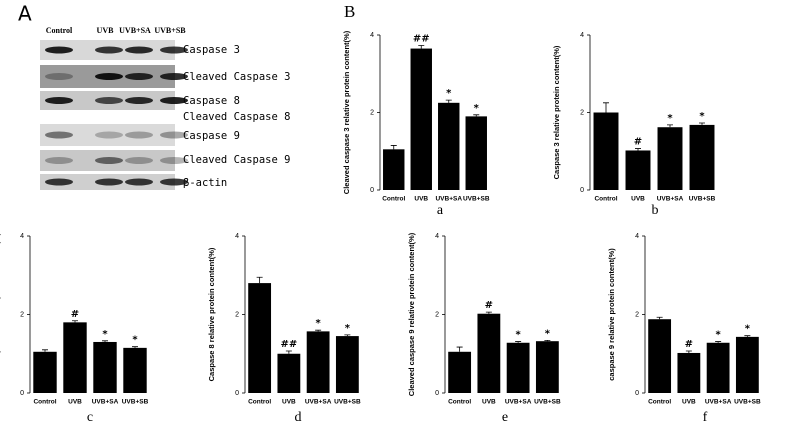 The height and width of the screenshot is (428, 800). I want to click on caption: e, so click(505, 417).